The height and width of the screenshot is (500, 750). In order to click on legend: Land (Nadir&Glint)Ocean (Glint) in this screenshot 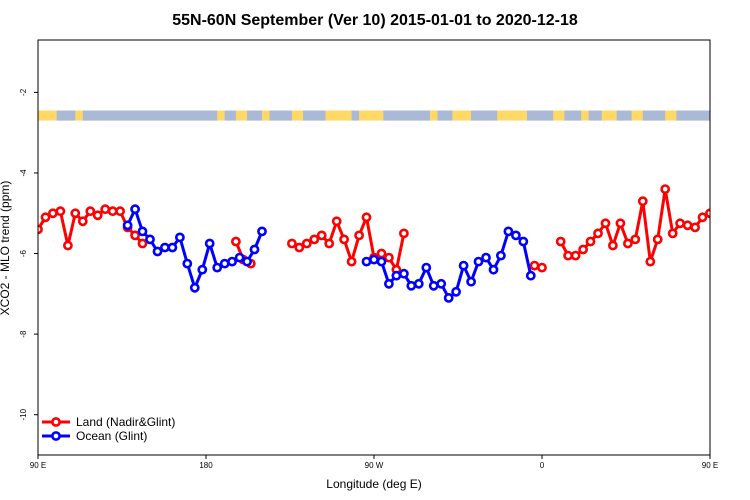, I will do `click(108, 429)`.